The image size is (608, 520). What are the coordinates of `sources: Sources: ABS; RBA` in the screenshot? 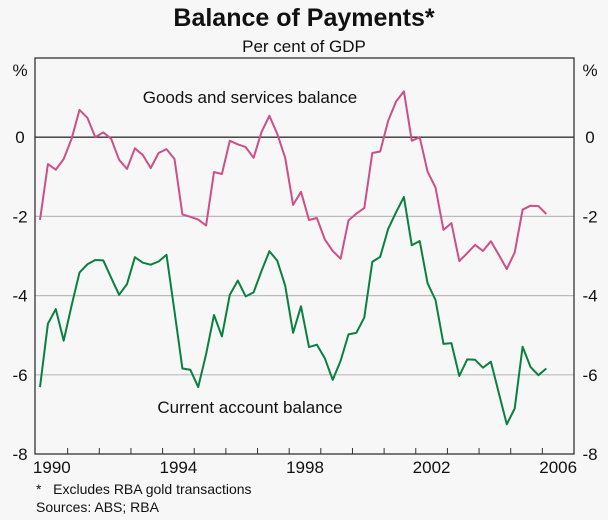 It's located at (98, 507).